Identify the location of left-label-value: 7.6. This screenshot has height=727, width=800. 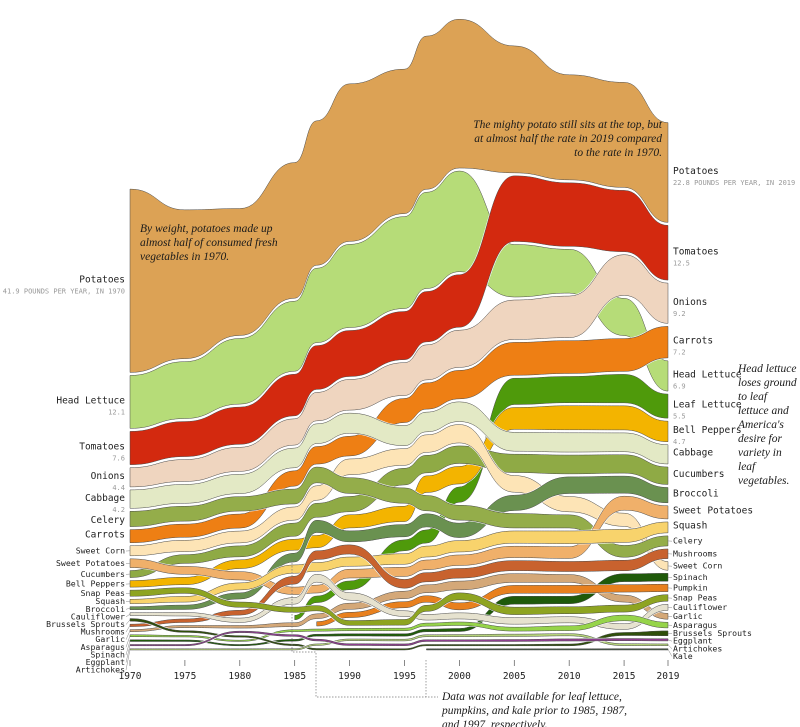
(118, 459).